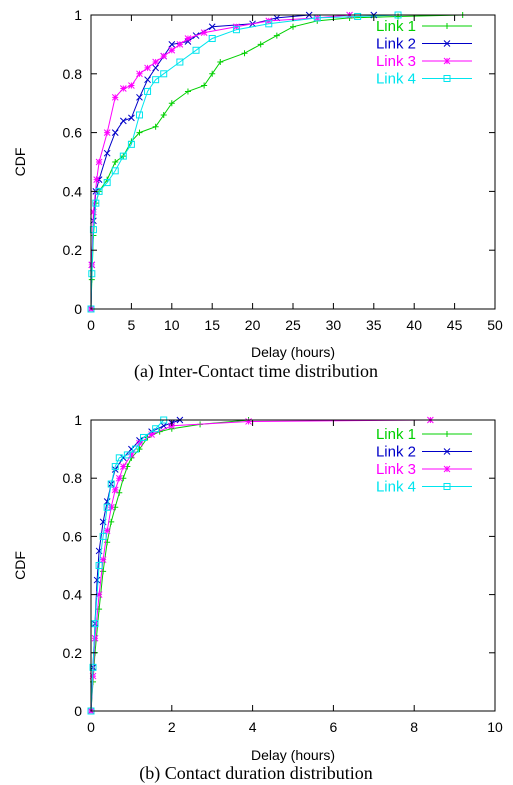  I want to click on x-tick-label: 5, so click(132, 325).